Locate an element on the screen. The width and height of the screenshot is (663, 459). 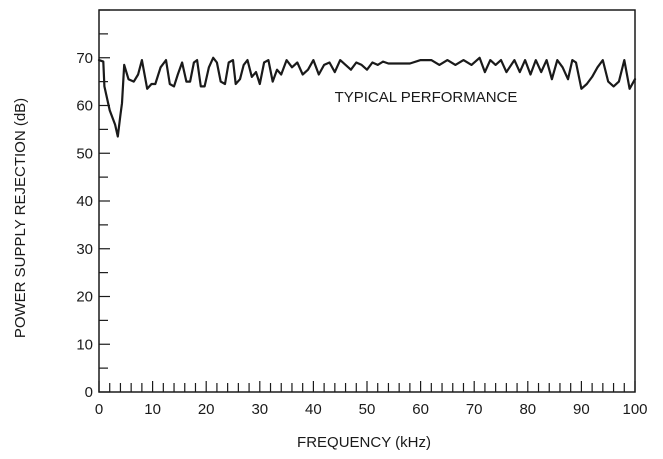
x-axis-ticks is located at coordinates (367, 386).